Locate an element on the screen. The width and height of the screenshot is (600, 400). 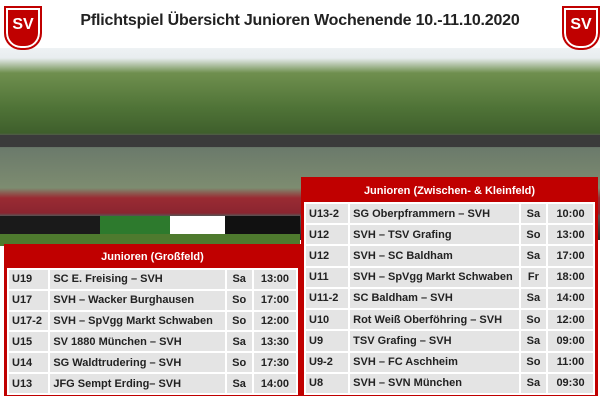
table-row: U12 SVH – SC Baldham Sa 17:00 is located at coordinates (449, 256).